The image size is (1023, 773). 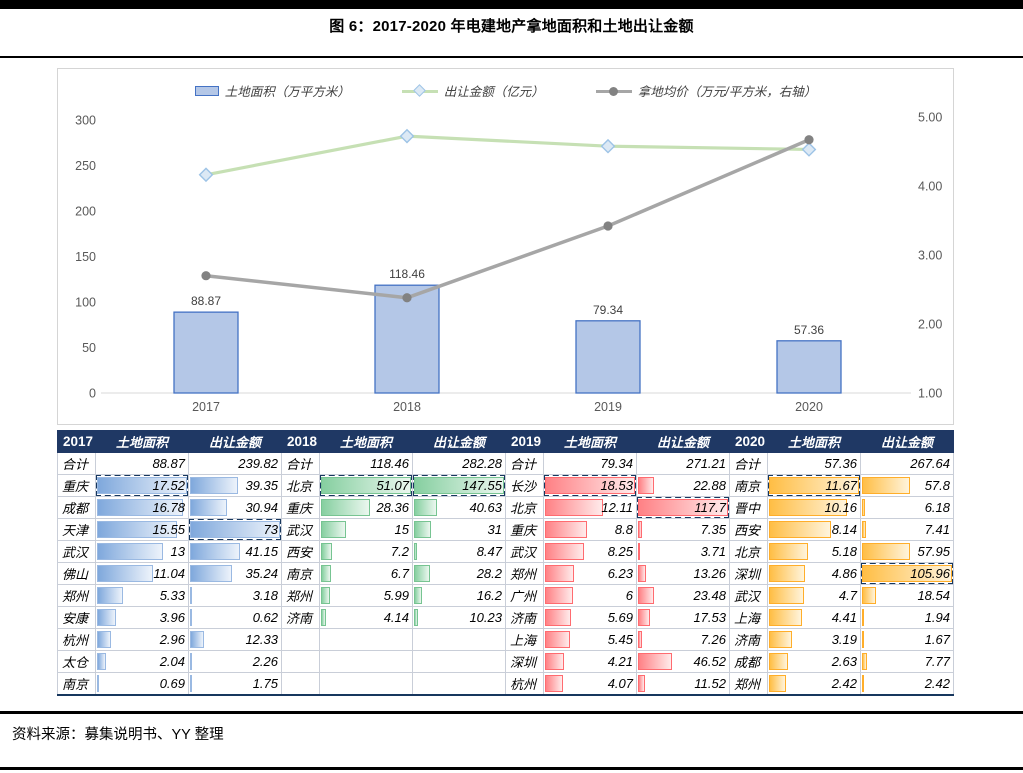 What do you see at coordinates (590, 529) in the screenshot?
I see `area-cell: 8.8` at bounding box center [590, 529].